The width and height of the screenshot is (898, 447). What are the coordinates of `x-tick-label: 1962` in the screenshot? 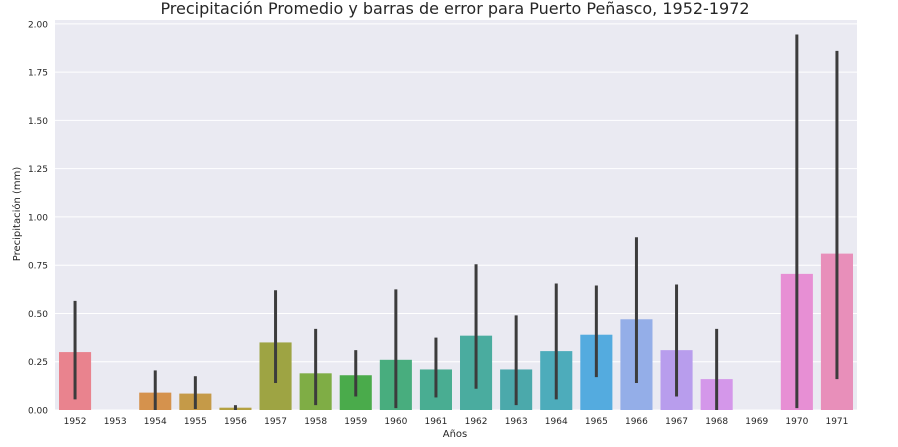 It's located at (476, 422).